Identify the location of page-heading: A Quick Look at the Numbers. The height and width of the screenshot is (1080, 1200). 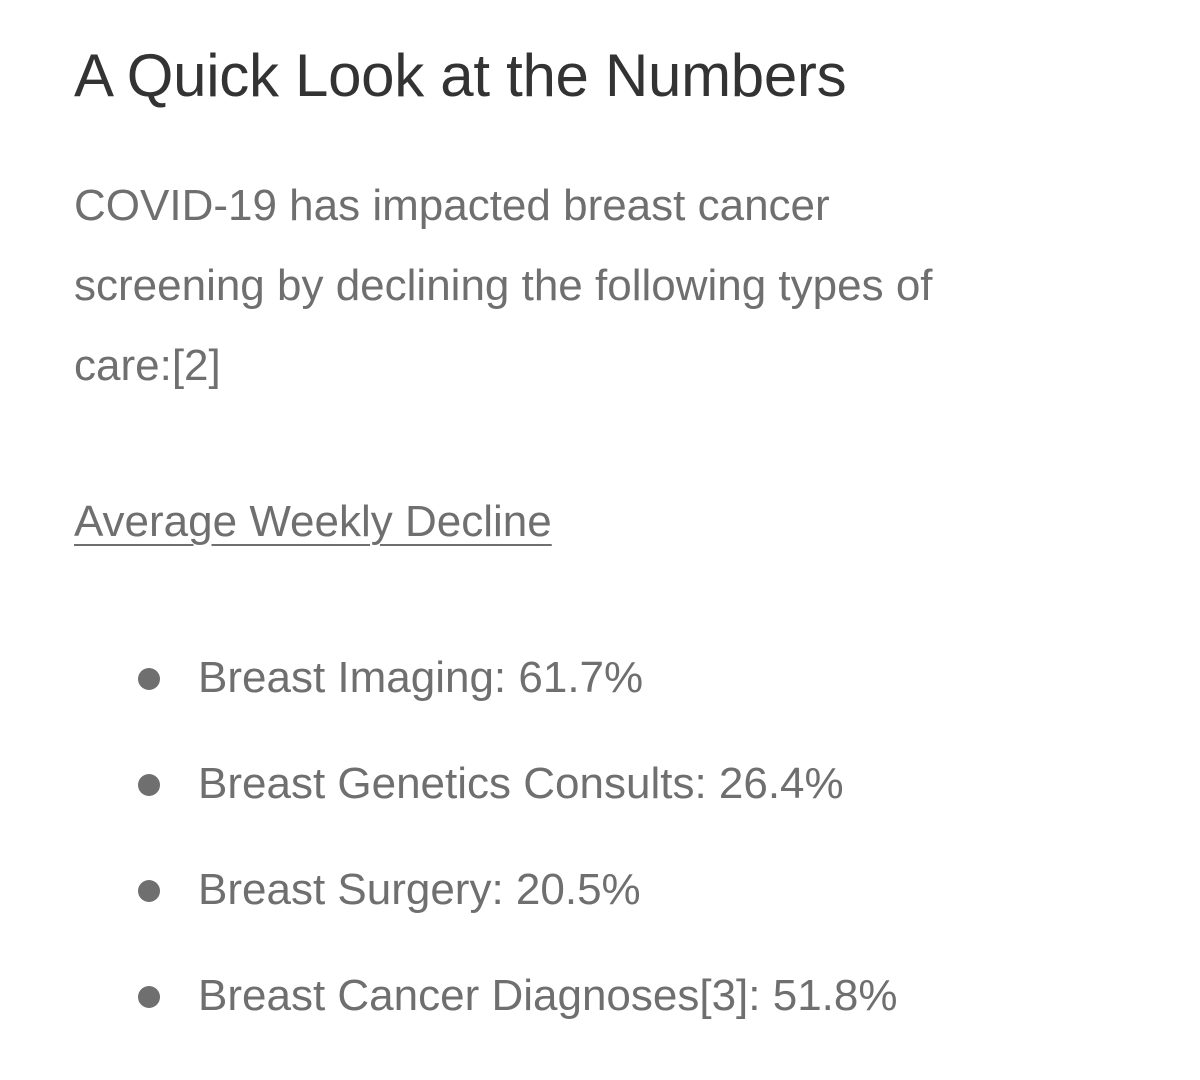
(460, 75).